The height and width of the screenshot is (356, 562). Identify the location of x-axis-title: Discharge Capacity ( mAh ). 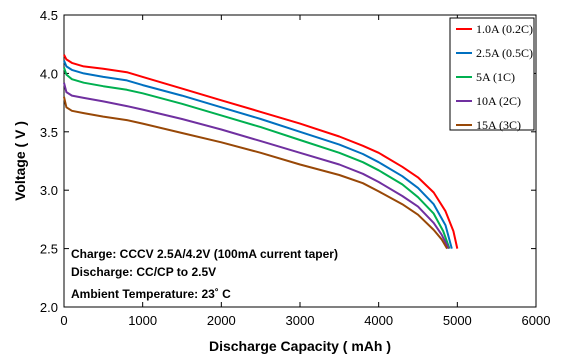
(300, 346).